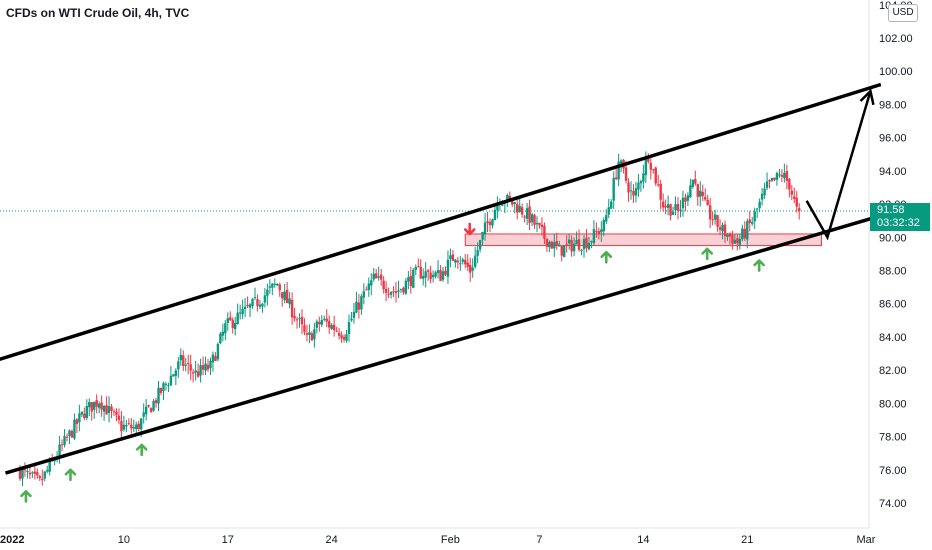 The width and height of the screenshot is (932, 550). What do you see at coordinates (893, 305) in the screenshot?
I see `y-tick-label: 86.00` at bounding box center [893, 305].